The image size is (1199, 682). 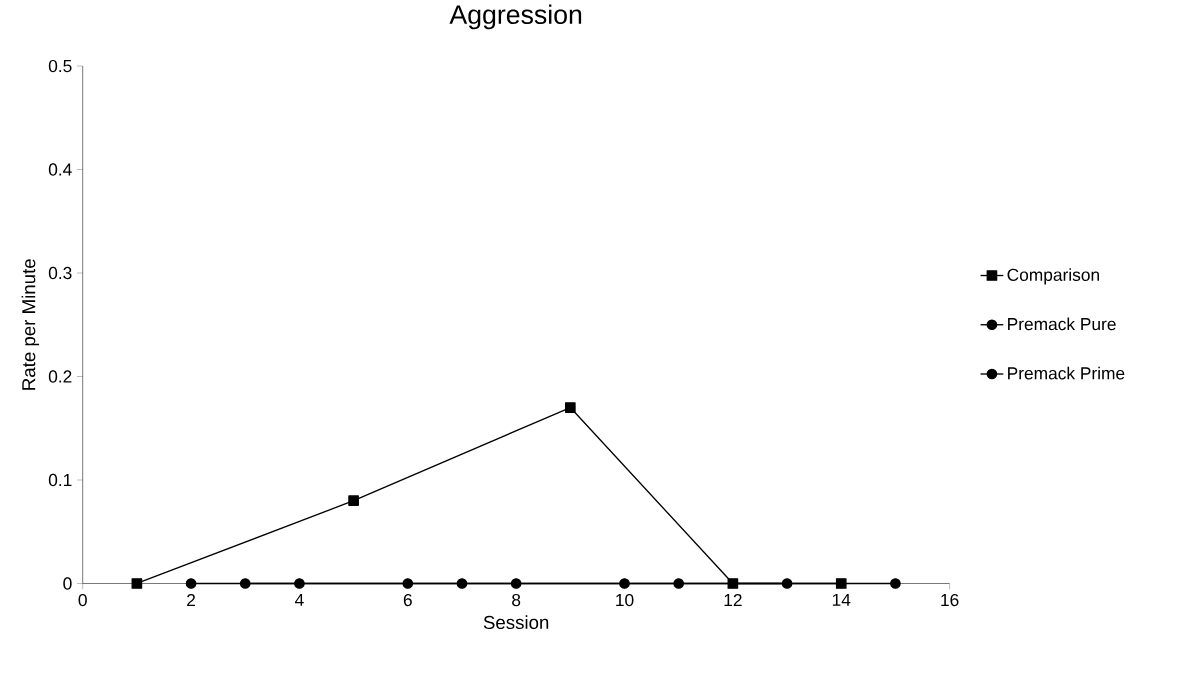 I want to click on y-tick-label: 0.3, so click(x=60, y=273).